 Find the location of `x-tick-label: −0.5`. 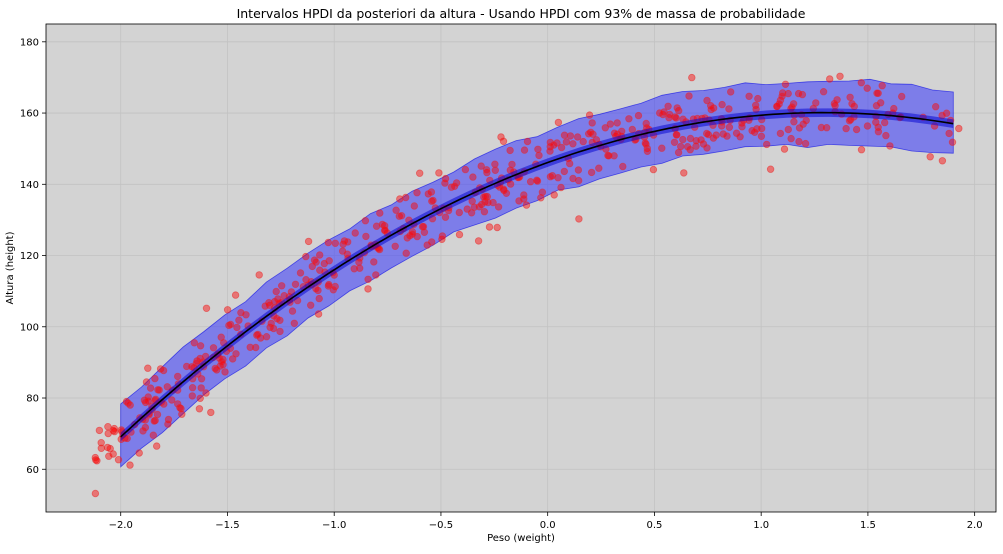

x-tick-label: −0.5 is located at coordinates (441, 525).